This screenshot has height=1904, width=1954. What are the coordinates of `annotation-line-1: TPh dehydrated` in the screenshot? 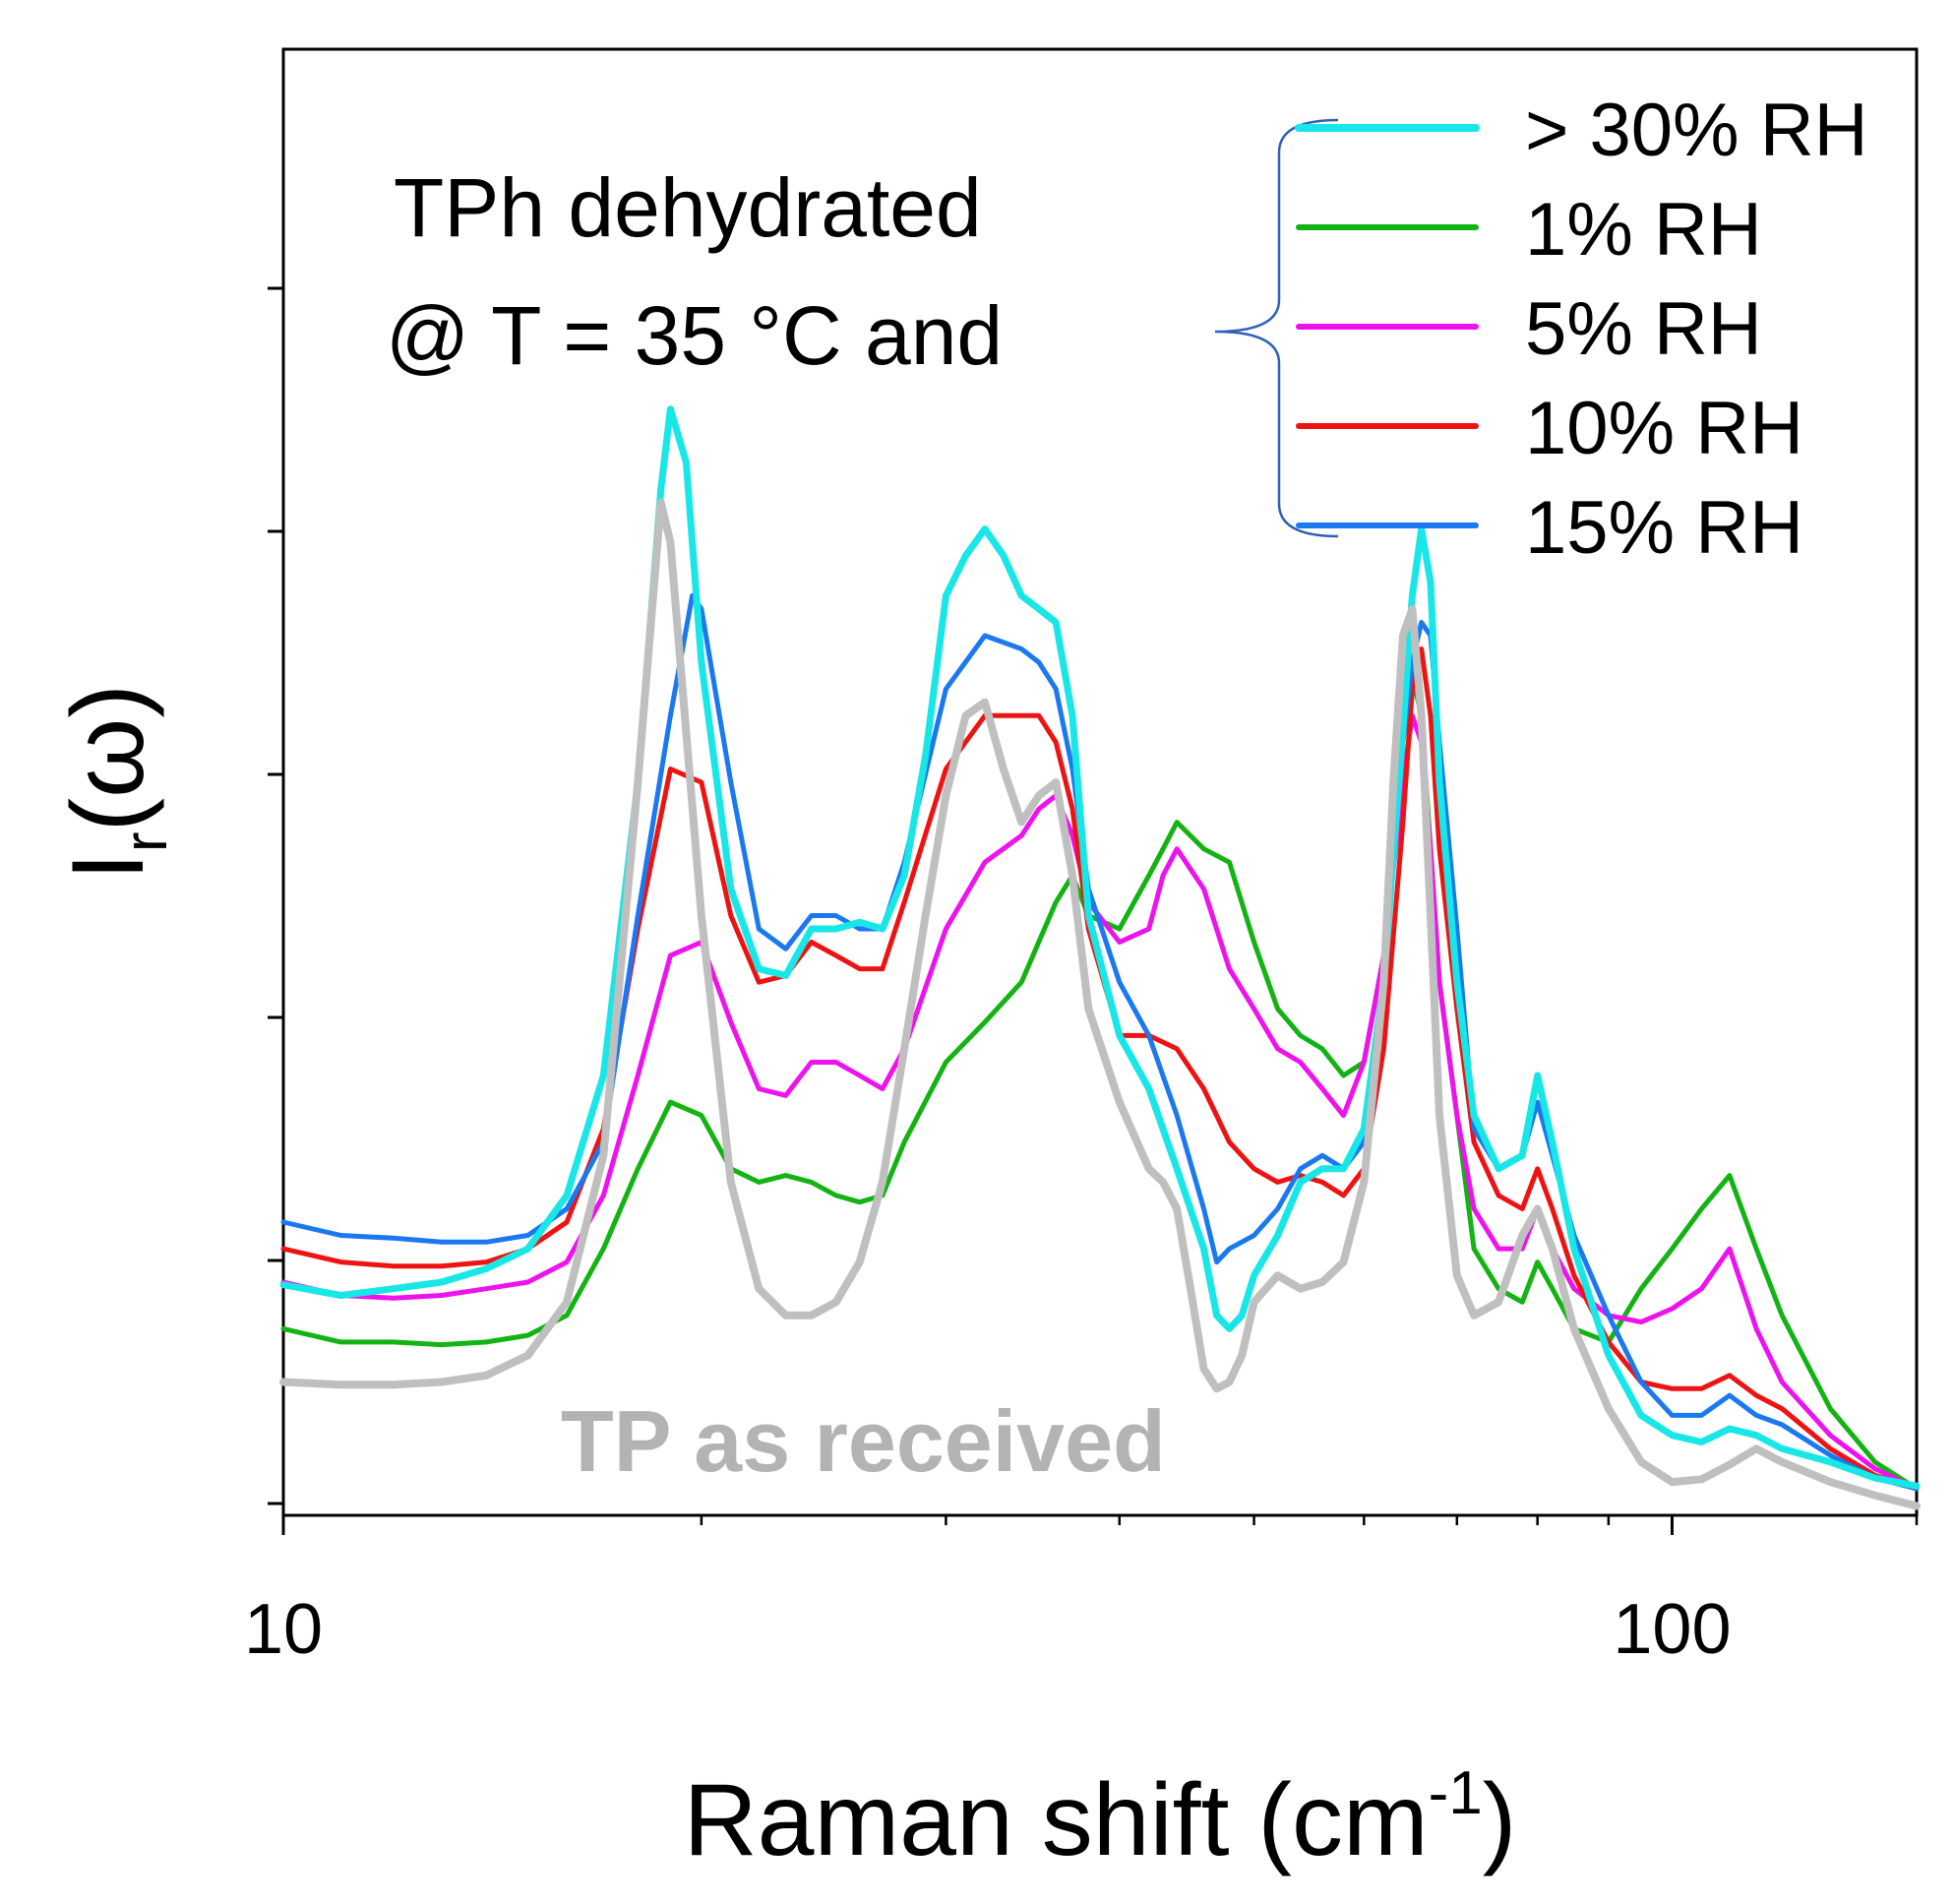 It's located at (688, 207).